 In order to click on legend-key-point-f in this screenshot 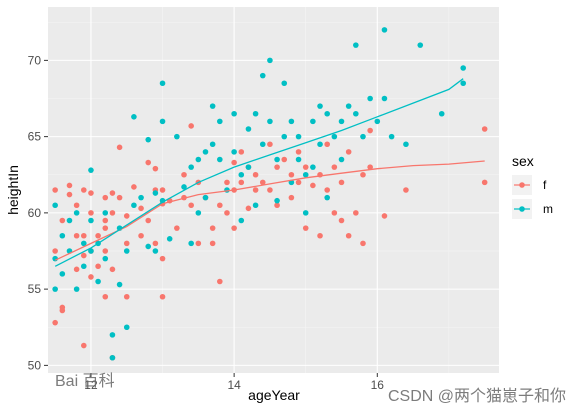, I will do `click(522, 185)`.